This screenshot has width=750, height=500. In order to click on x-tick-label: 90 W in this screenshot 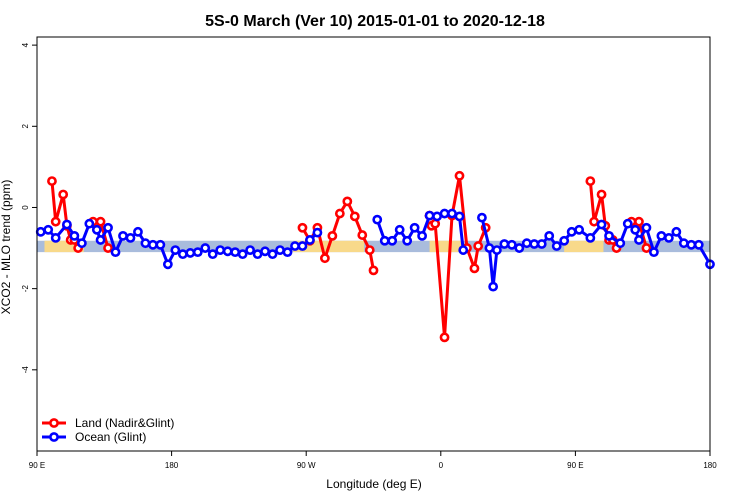, I will do `click(306, 465)`.